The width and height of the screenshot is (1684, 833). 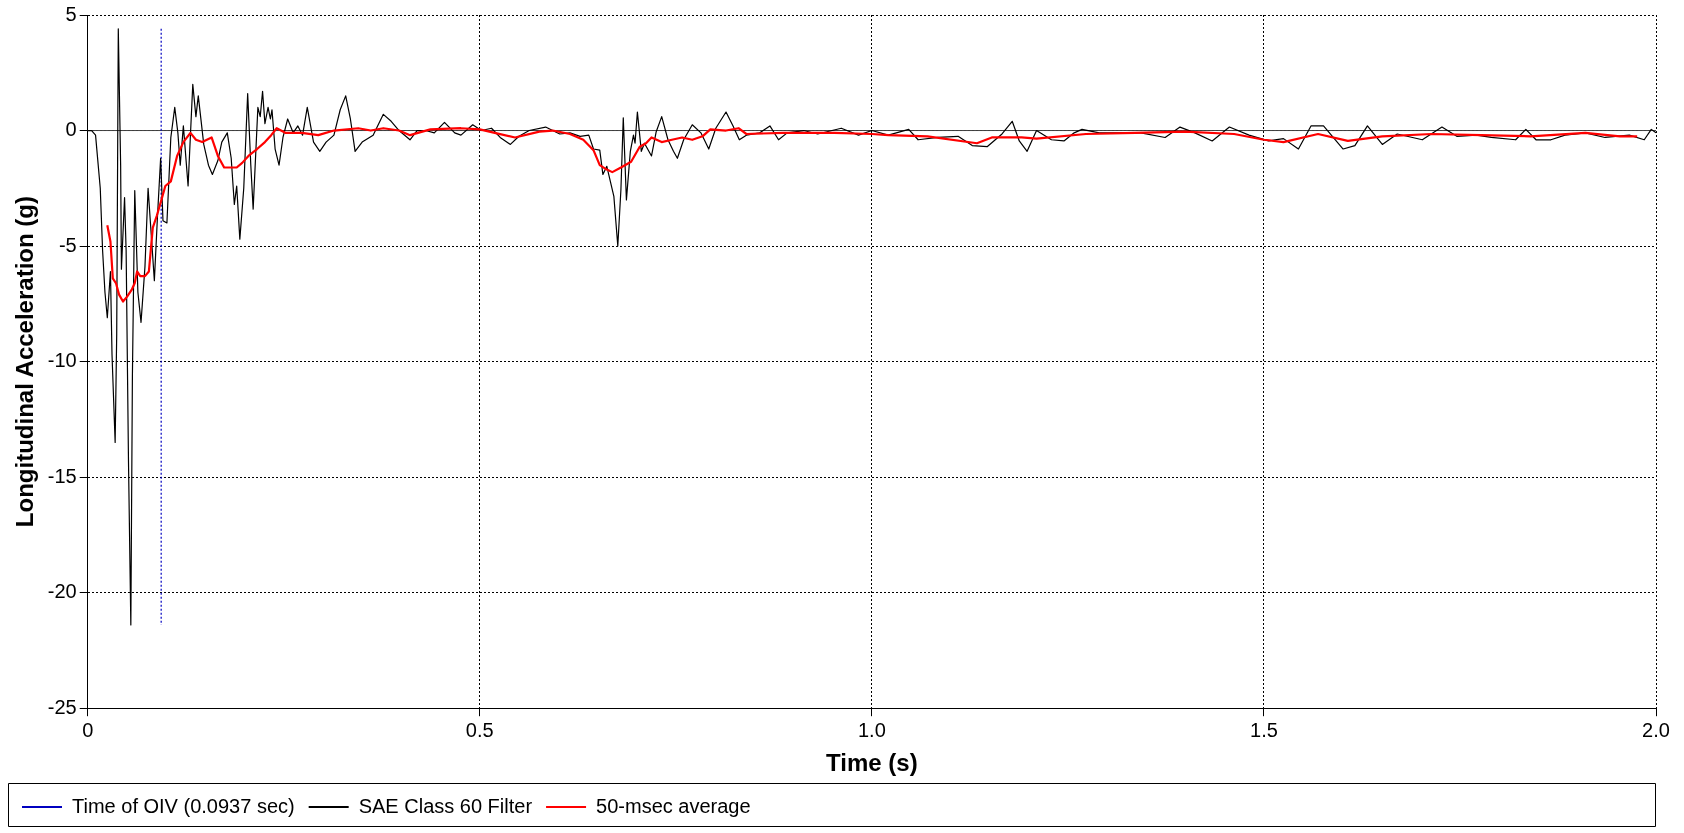 I want to click on legend-label: Time of OIV (0.0937 sec), so click(x=183, y=805).